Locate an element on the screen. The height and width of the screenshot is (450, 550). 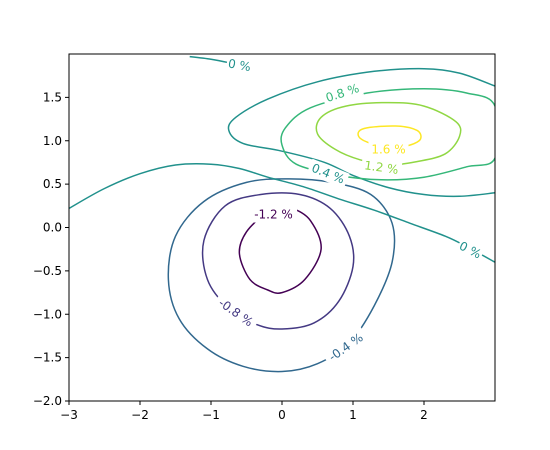
y-tick-label: 1.5 is located at coordinates (52, 97).